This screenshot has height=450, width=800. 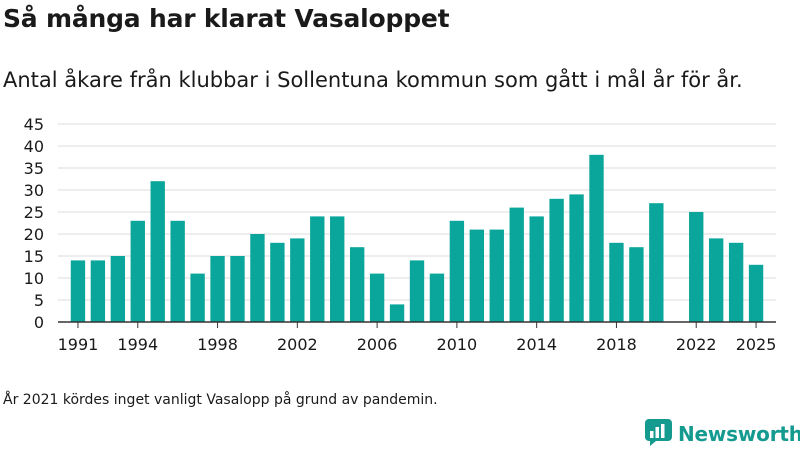 I want to click on y-tick-label: 30, so click(x=34, y=190).